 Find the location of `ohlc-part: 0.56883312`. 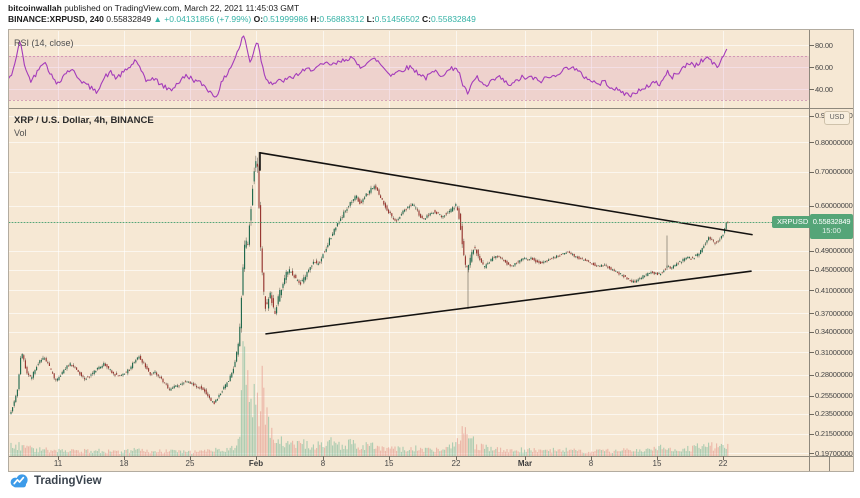

ohlc-part: 0.56883312 is located at coordinates (342, 19).